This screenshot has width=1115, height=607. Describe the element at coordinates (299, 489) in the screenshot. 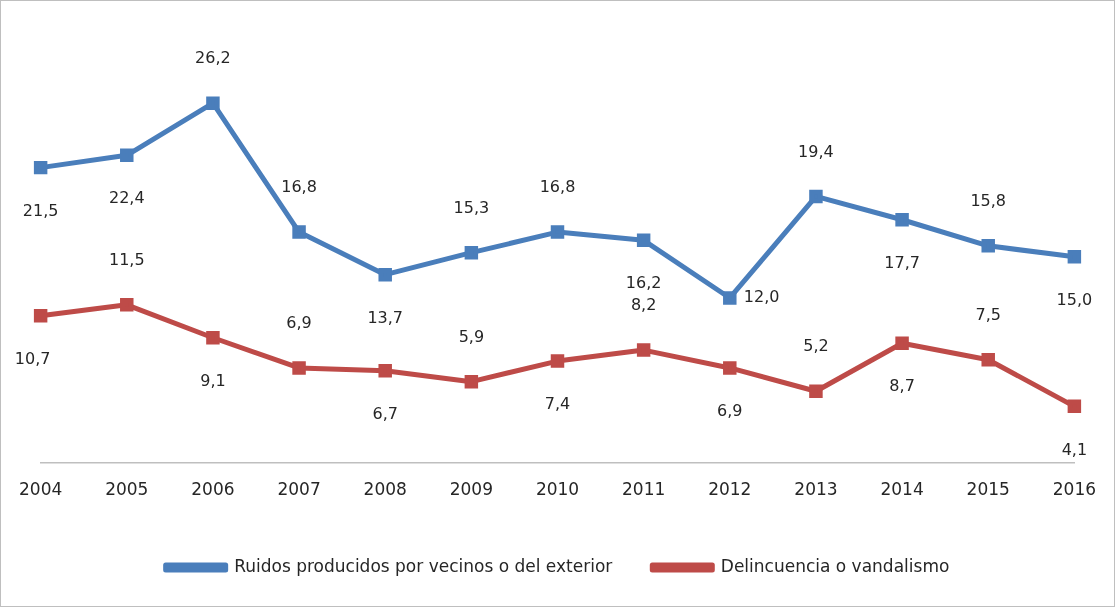

I see `x-tick-label: 2007` at that location.